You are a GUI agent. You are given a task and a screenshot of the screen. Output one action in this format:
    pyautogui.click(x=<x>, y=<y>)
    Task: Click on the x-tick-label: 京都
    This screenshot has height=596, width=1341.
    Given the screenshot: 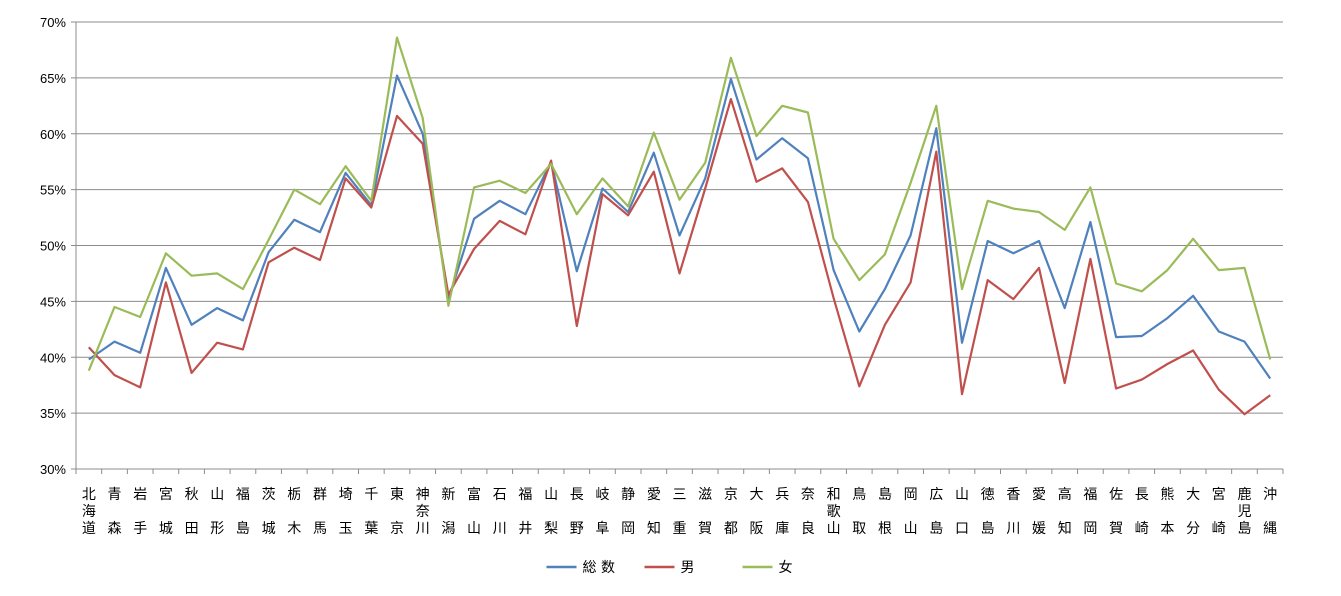 What is the action you would take?
    pyautogui.click(x=731, y=512)
    